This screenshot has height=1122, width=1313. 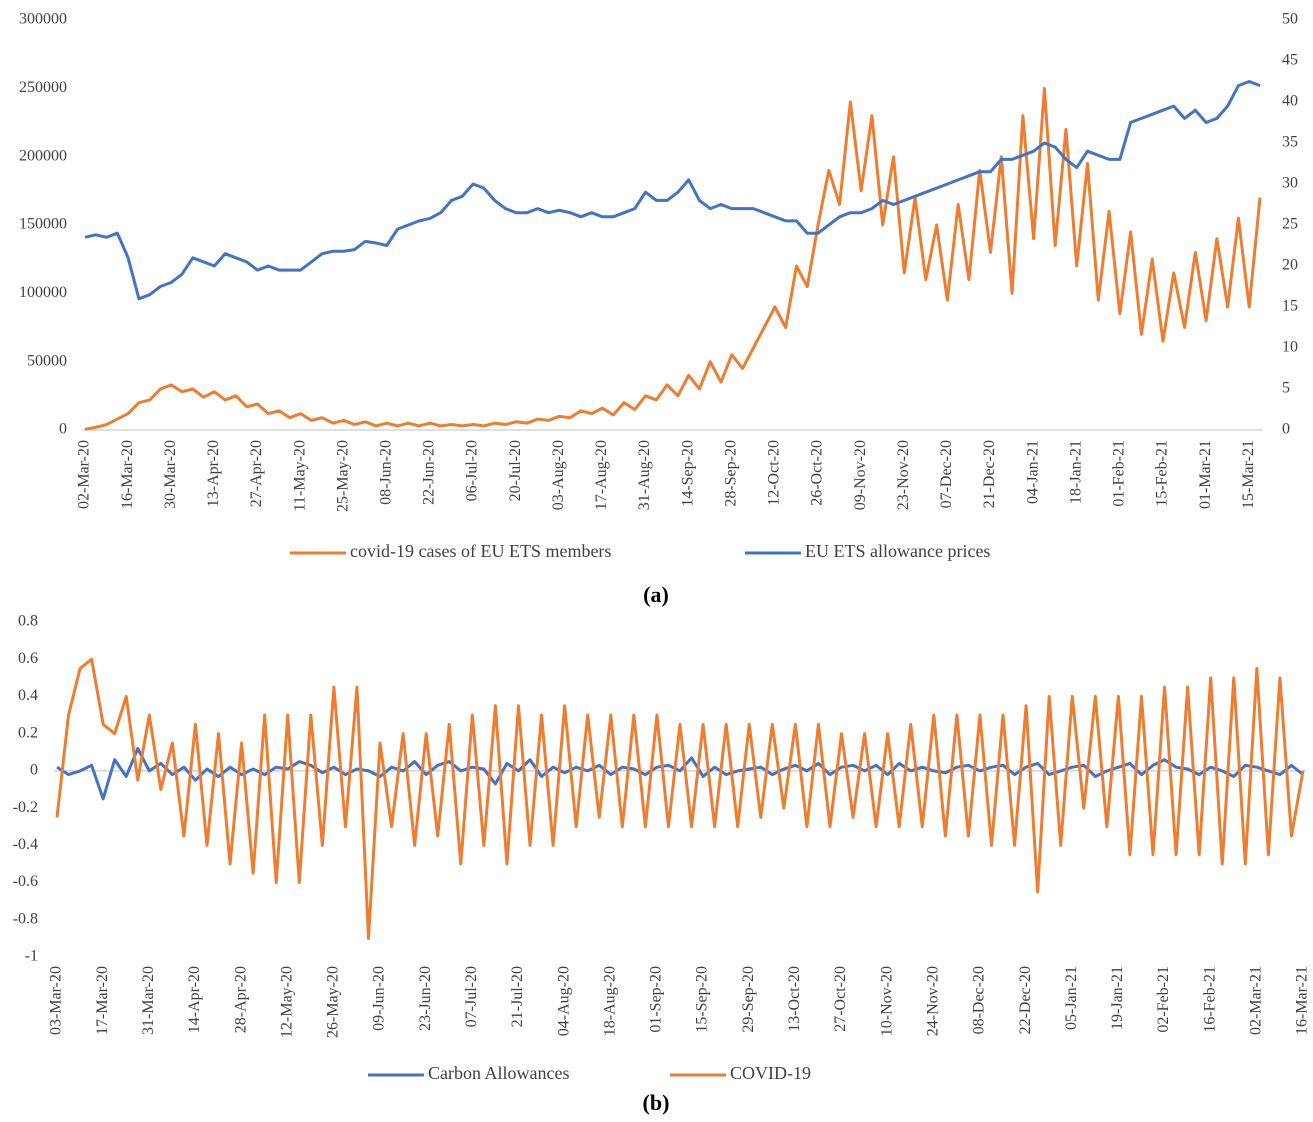 What do you see at coordinates (43, 87) in the screenshot?
I see `y-tick-label: 250000` at bounding box center [43, 87].